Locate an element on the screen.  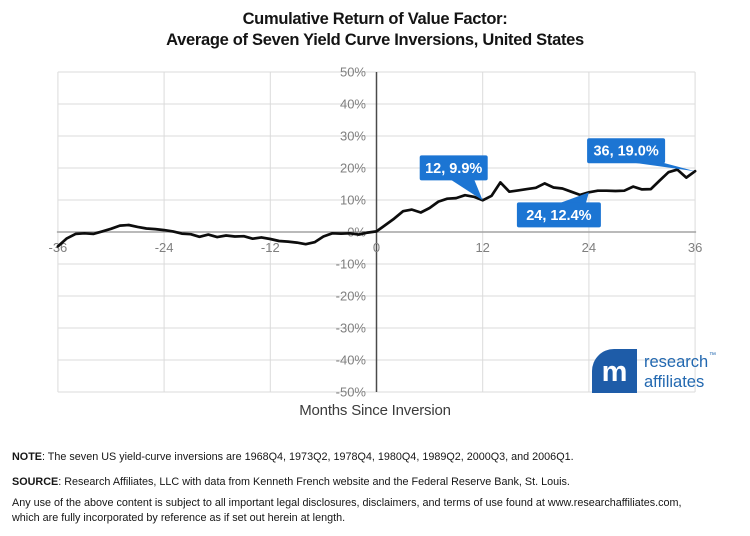
callout-label: 36, 19.0% is located at coordinates (625, 152).